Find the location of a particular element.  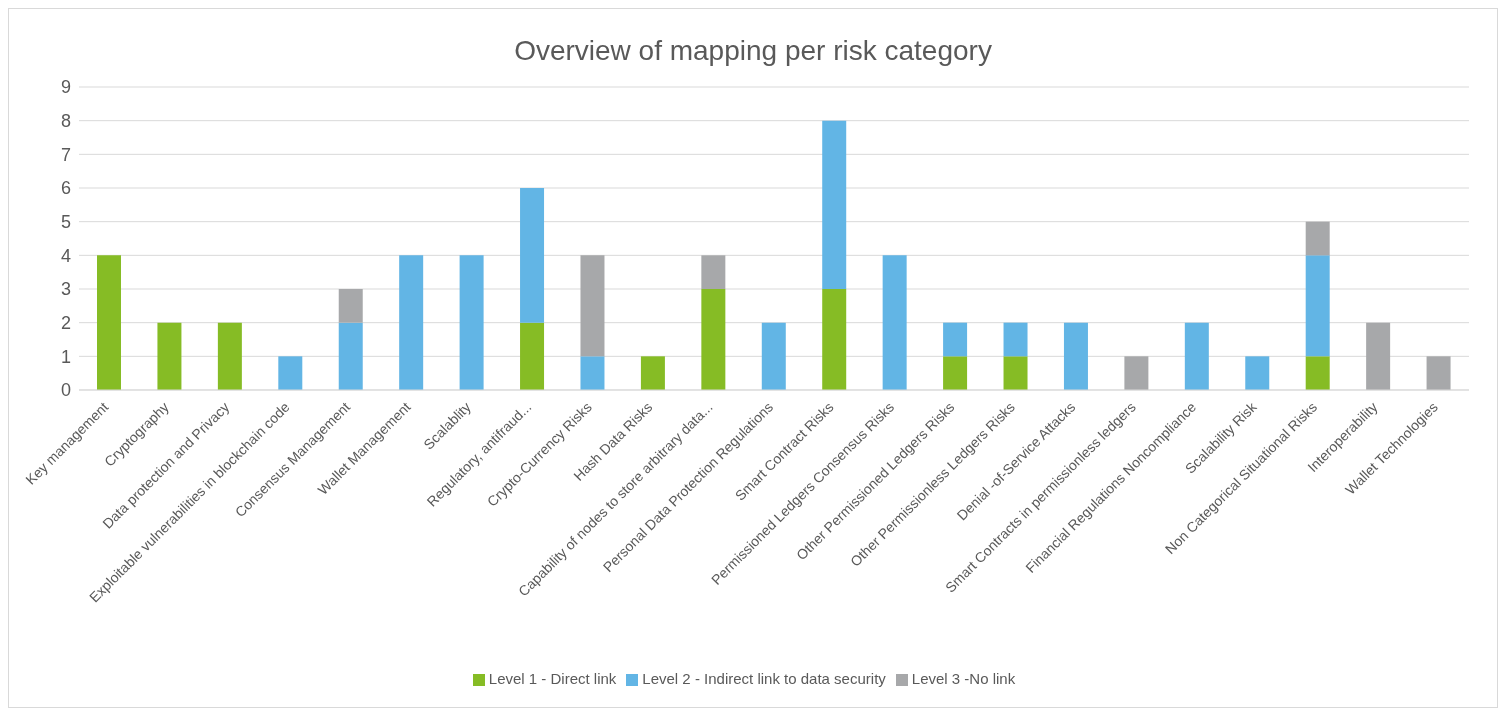

y-tick-label: 9 is located at coordinates (65, 87).